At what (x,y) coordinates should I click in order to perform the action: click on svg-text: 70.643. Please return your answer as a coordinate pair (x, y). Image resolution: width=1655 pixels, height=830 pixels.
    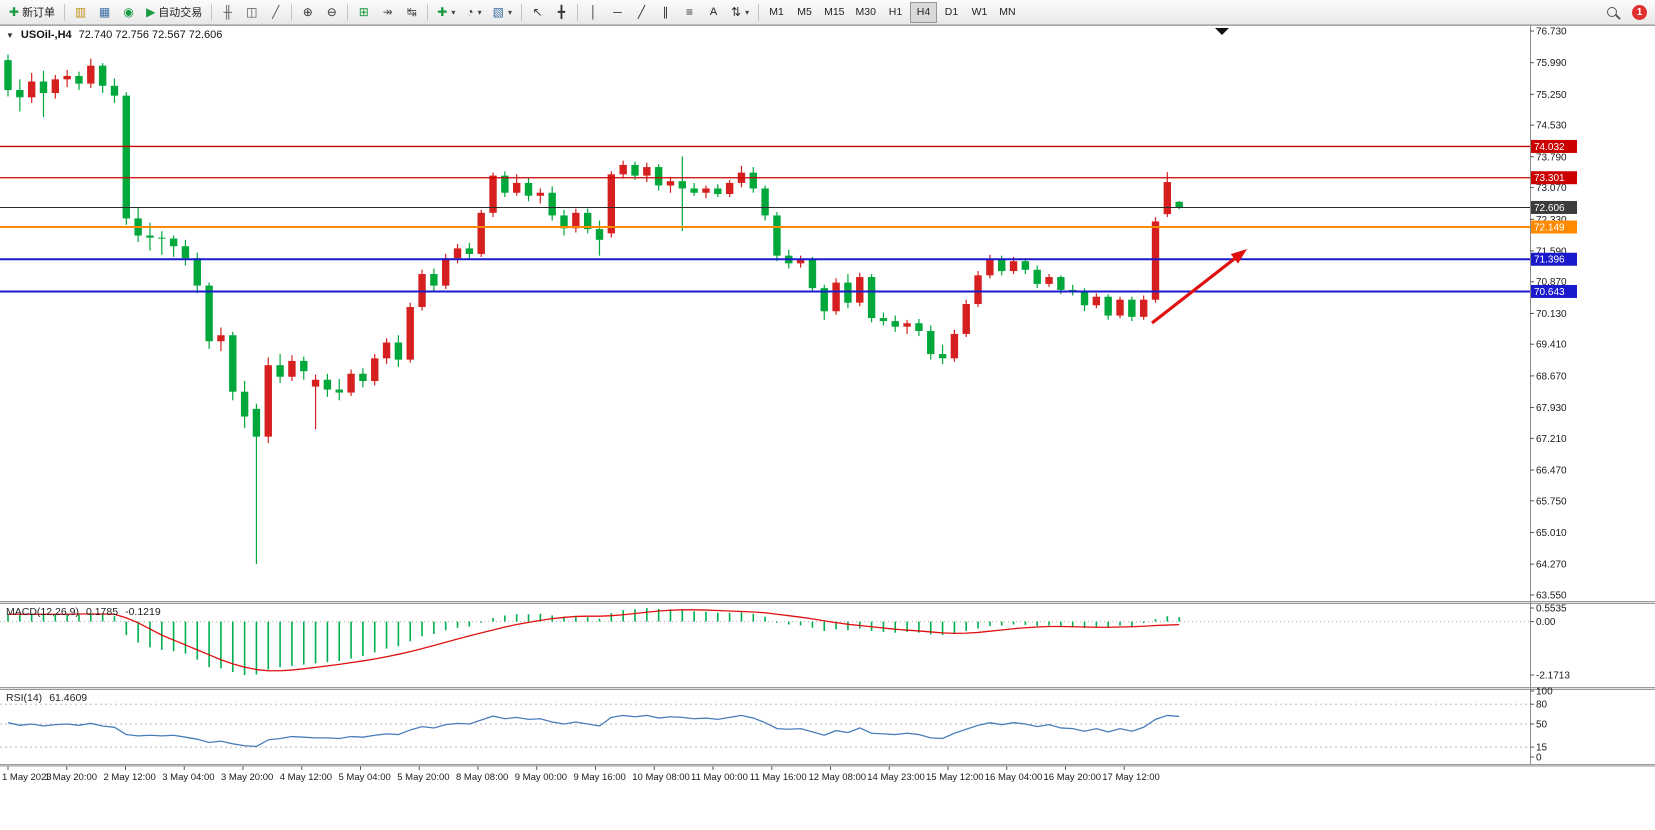
    Looking at the image, I should click on (1549, 292).